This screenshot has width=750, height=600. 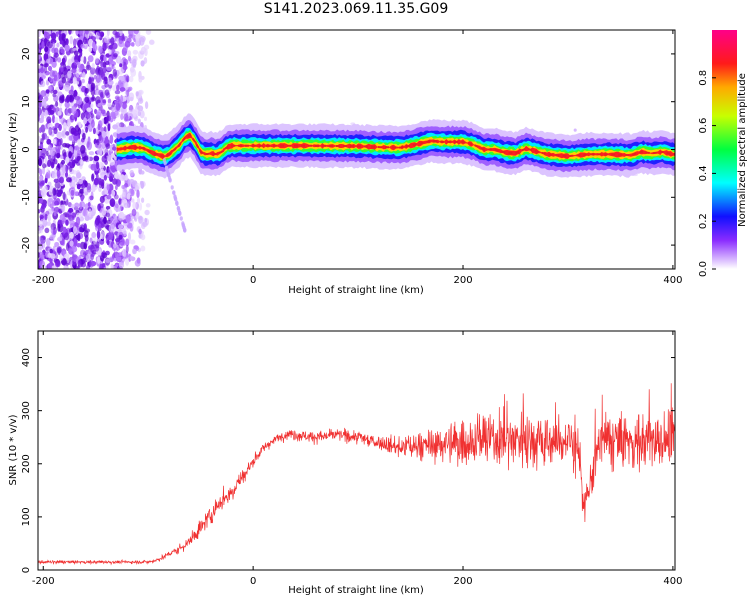 What do you see at coordinates (742, 150) in the screenshot?
I see `colorbar-label: Normalized spectral amplitude` at bounding box center [742, 150].